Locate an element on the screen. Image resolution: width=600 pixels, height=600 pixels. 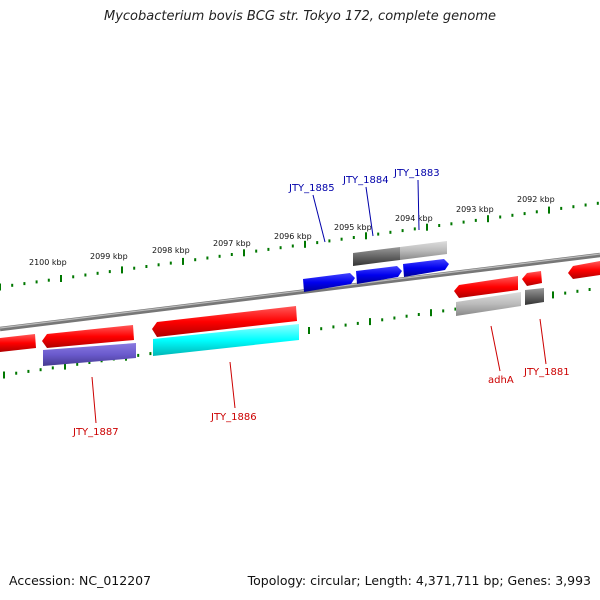
kbp-label-2100: 2100 kbp is located at coordinates (48, 262).